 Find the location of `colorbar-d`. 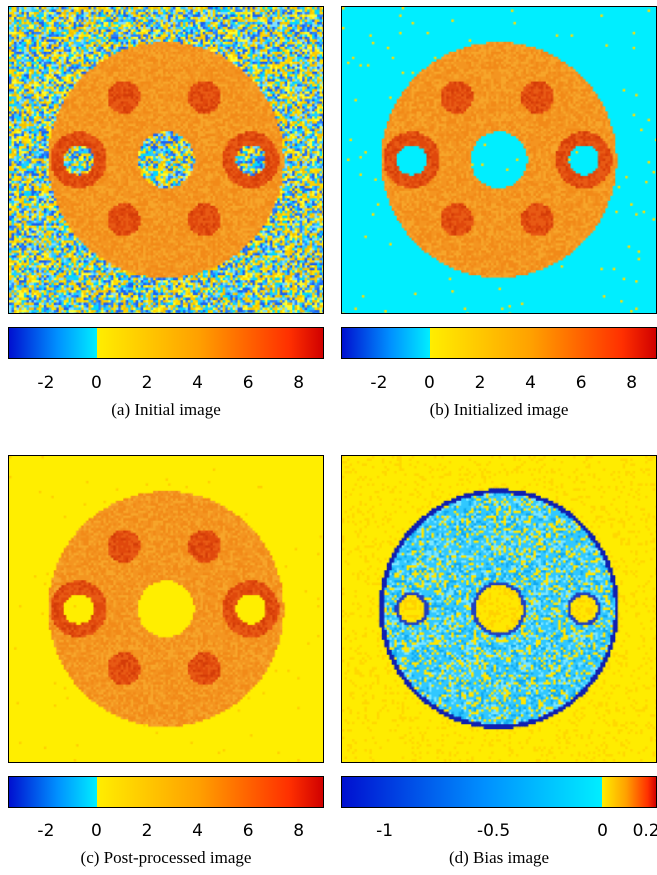

colorbar-d is located at coordinates (499, 792).